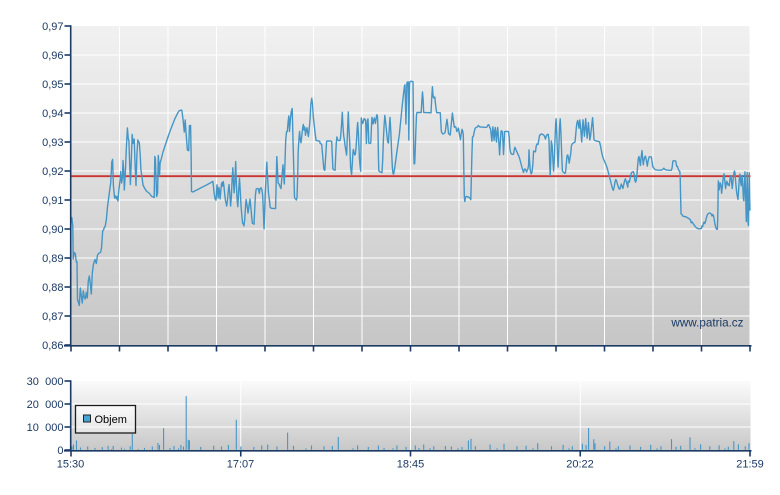 This screenshot has height=495, width=780. I want to click on svg-text: 0, so click(60, 451).